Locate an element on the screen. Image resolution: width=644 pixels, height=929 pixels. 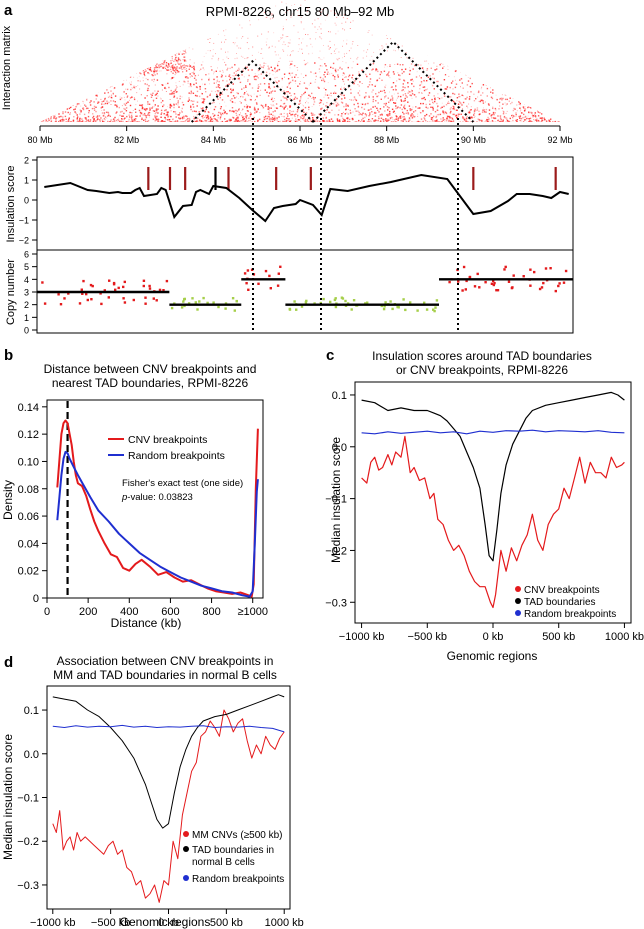
cn-ytick-label: 2 is located at coordinates (26, 305).